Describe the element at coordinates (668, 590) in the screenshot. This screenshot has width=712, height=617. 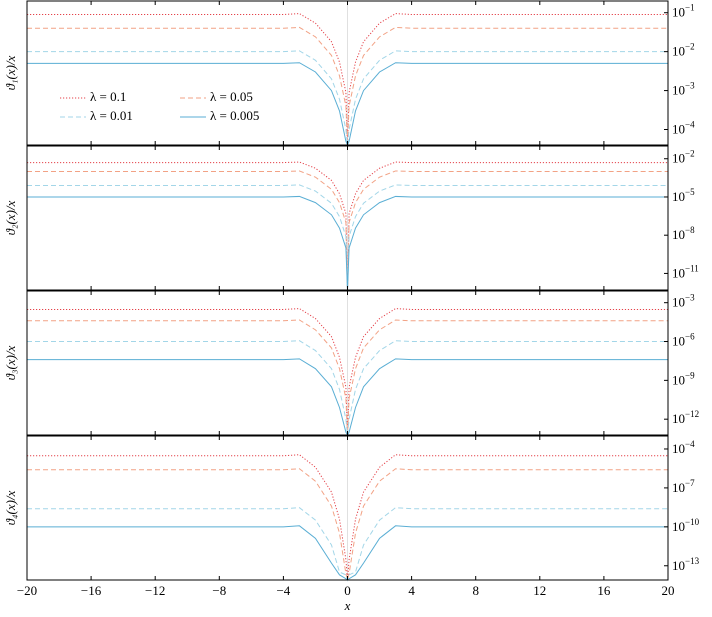
I see `x-tick-label: 20` at that location.